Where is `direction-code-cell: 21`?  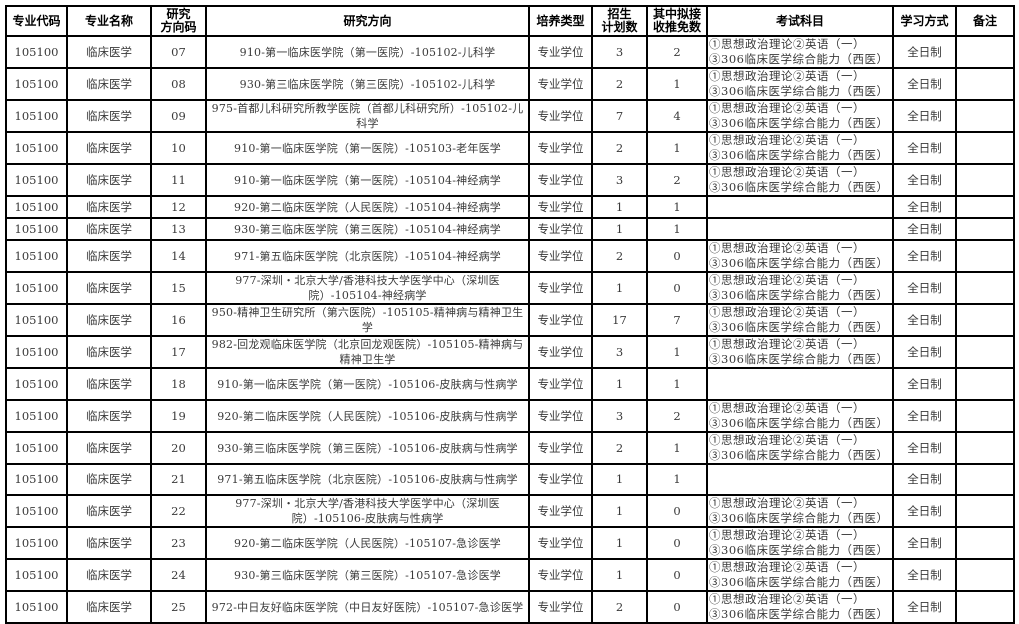 direction-code-cell: 21 is located at coordinates (178, 479).